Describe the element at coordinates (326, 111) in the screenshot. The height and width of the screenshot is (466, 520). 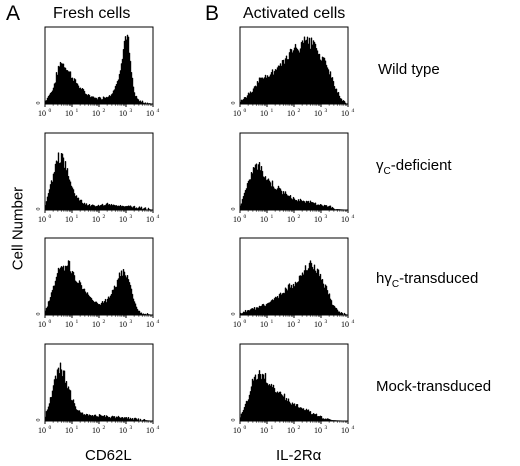
I see `panel-b-wt-x-tick-exponent: 3` at that location.